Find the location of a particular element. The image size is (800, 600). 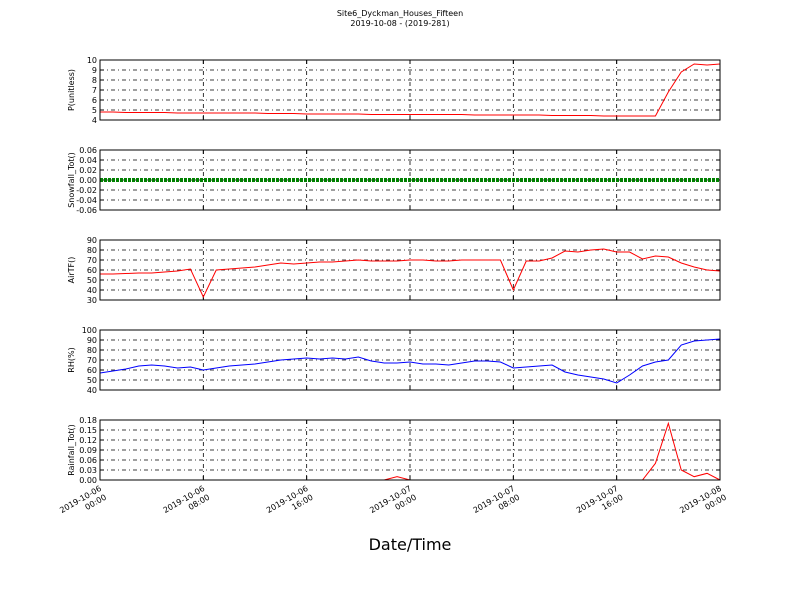

y-tick-label: 6 is located at coordinates (94, 100).